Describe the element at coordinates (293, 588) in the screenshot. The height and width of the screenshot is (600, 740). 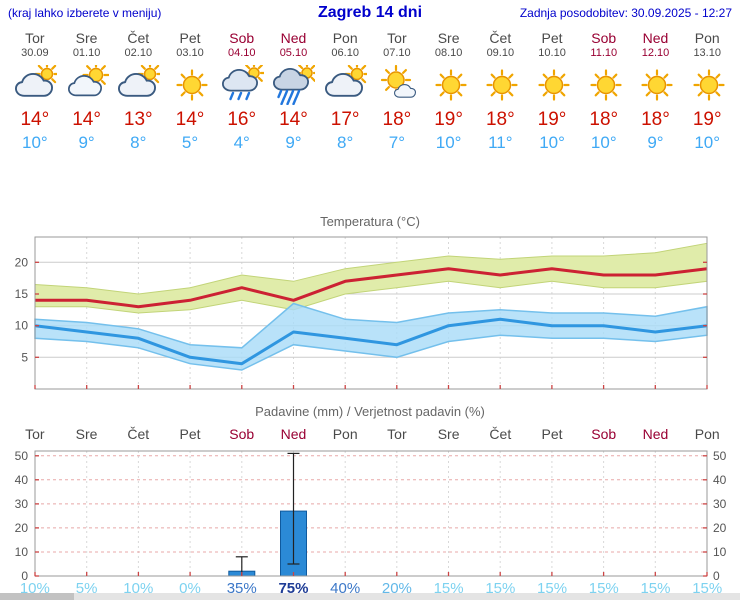
I see `precip-probability-value: 75%` at that location.